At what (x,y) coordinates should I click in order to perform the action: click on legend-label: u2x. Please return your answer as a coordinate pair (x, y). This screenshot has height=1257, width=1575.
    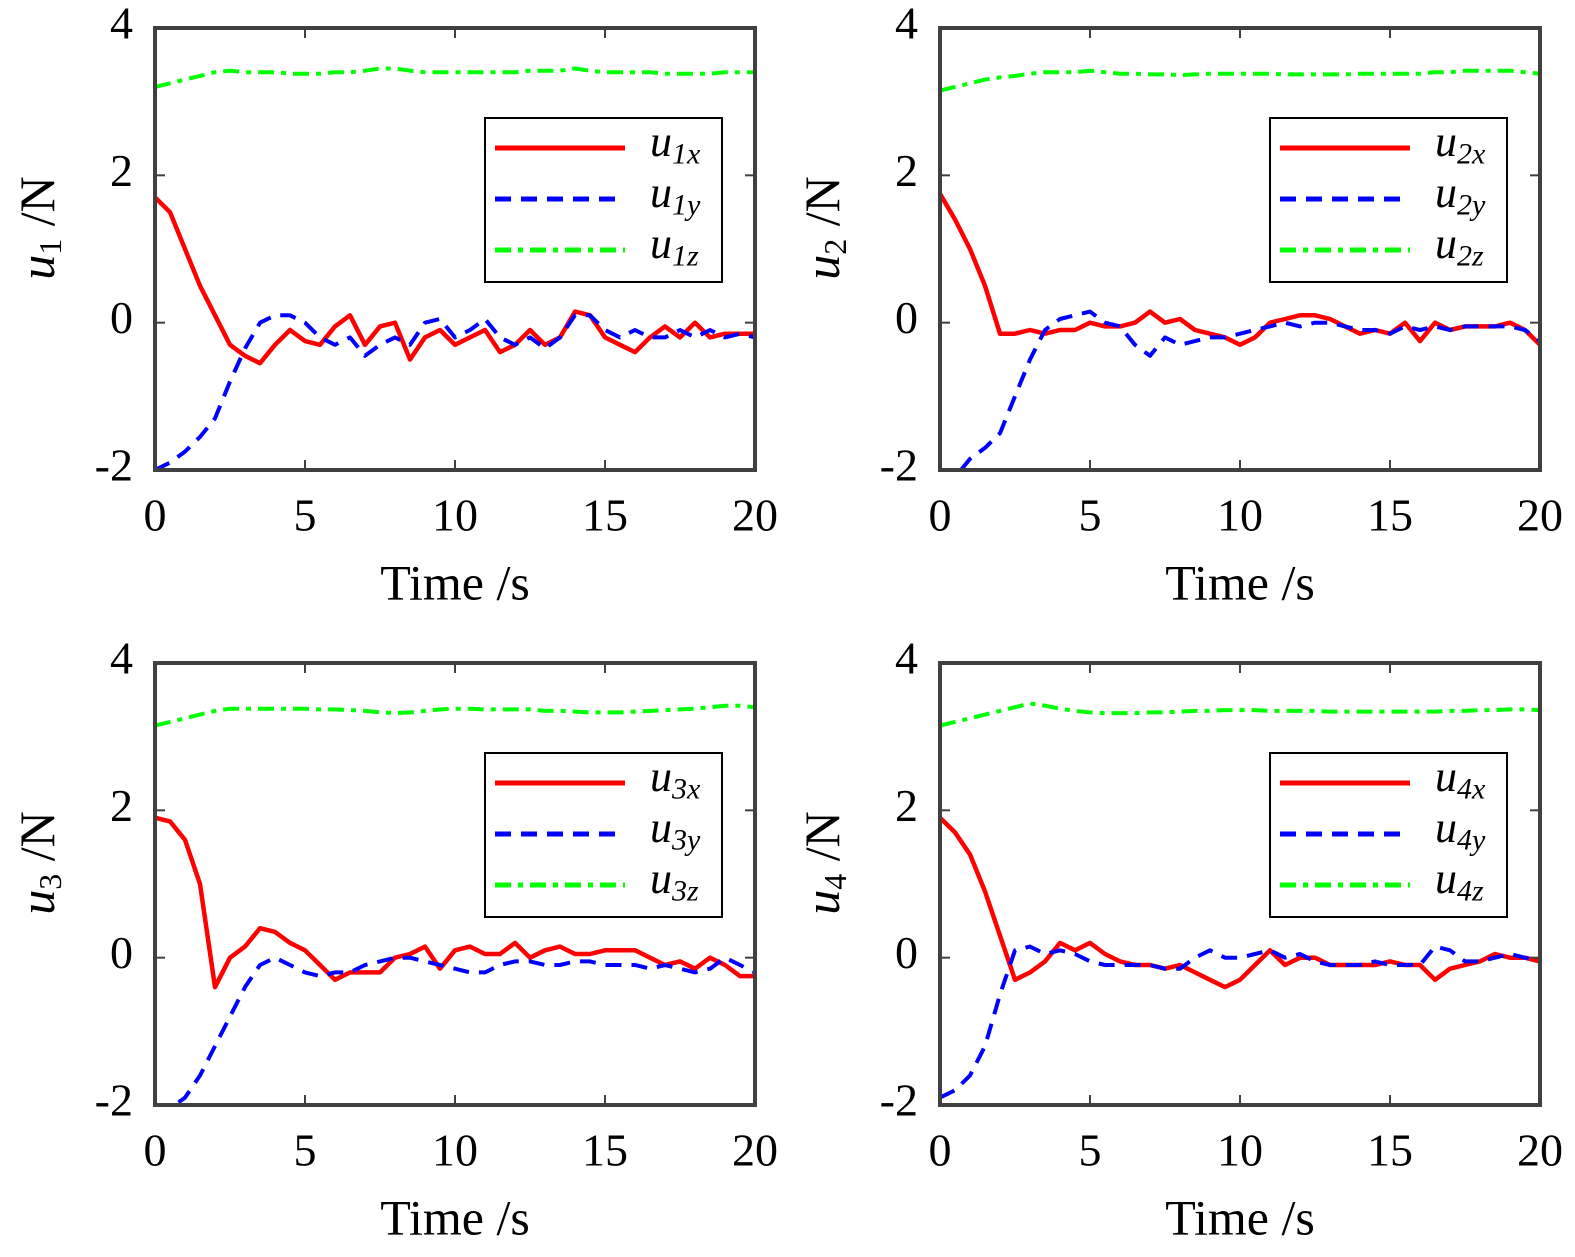
    Looking at the image, I should click on (1460, 143).